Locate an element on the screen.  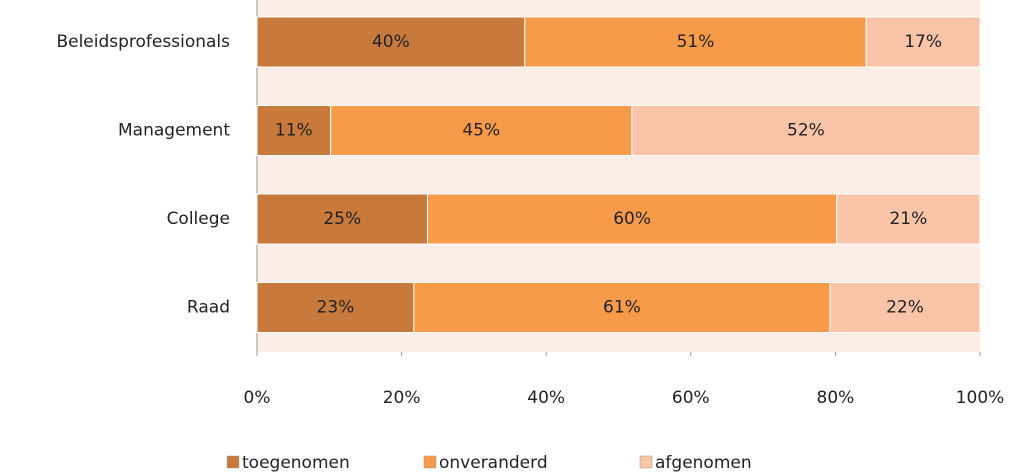
data-label: 11% is located at coordinates (294, 131).